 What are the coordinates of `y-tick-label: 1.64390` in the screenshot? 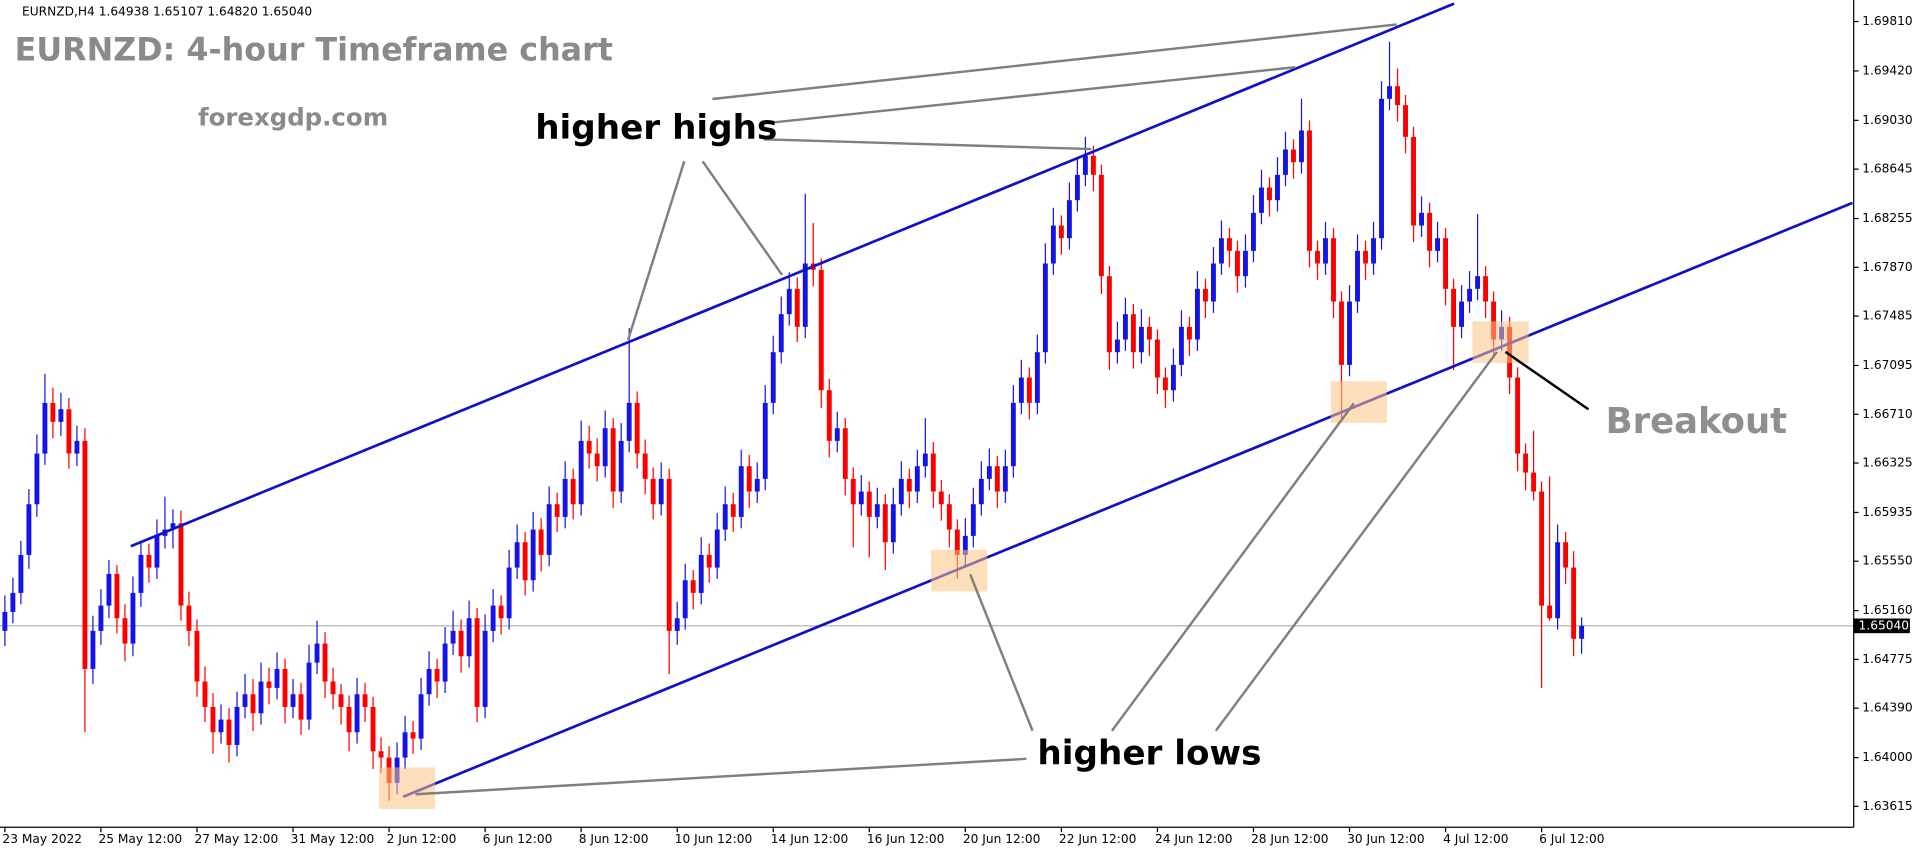 It's located at (1887, 708).